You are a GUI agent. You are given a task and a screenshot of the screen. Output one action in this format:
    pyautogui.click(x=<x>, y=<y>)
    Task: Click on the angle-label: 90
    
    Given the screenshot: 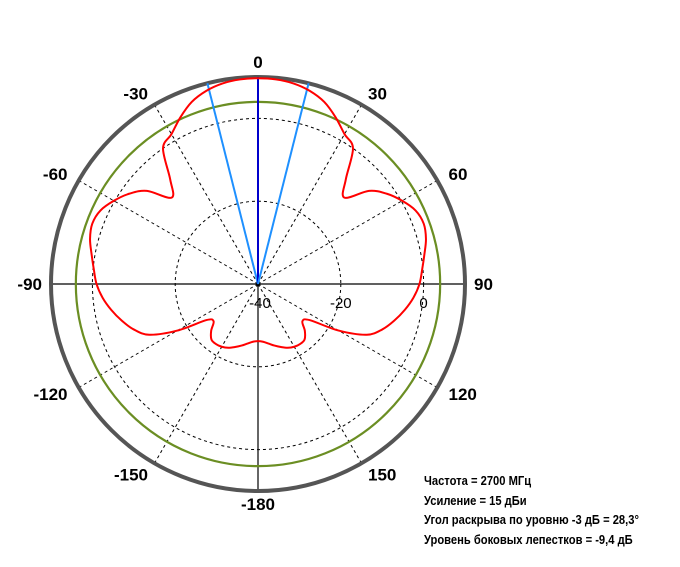 What is the action you would take?
    pyautogui.click(x=483, y=284)
    